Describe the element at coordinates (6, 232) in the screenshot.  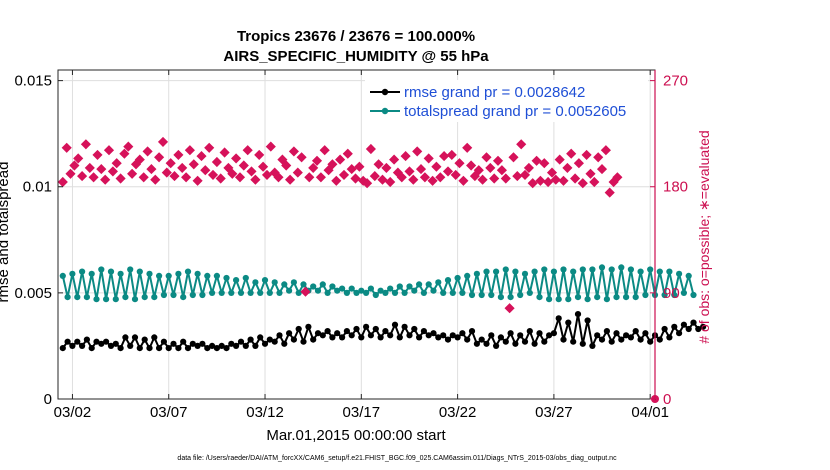
I see `y-axis-label: rmse and totalspread` at that location.